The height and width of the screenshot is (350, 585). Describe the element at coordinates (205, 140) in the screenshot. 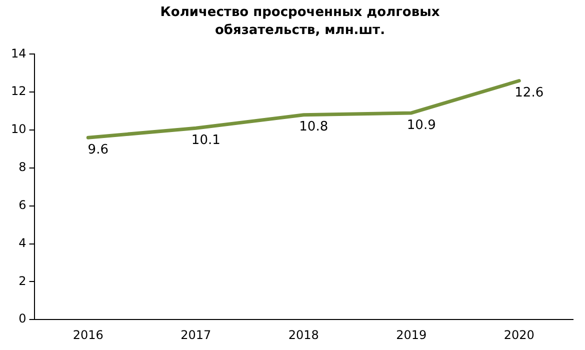

I see `data-label: 10.1` at that location.